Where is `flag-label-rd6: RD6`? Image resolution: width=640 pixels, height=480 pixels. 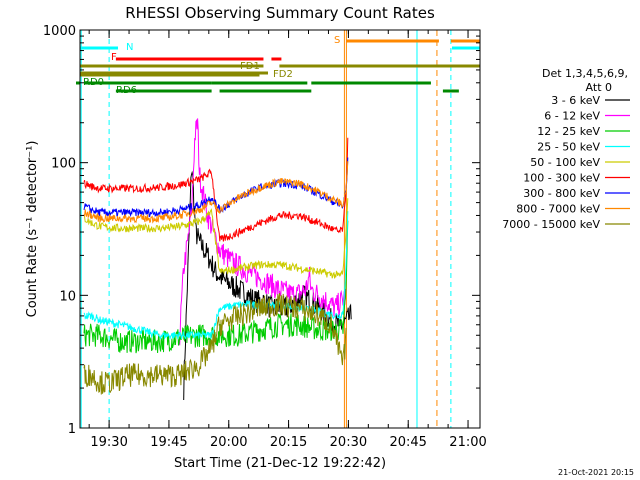 flag-label-rd6: RD6 is located at coordinates (126, 90).